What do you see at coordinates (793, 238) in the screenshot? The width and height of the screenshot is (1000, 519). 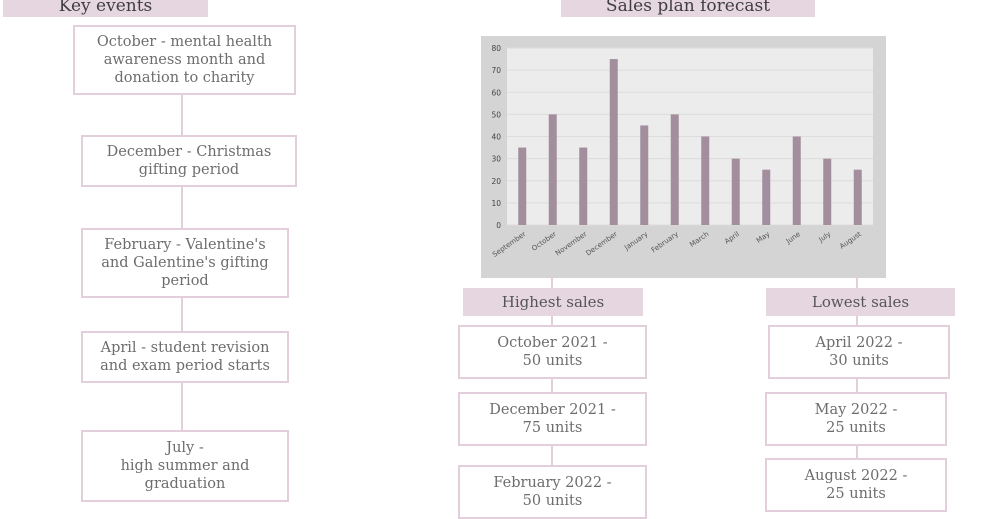 I see `x-tick-label: June` at bounding box center [793, 238].